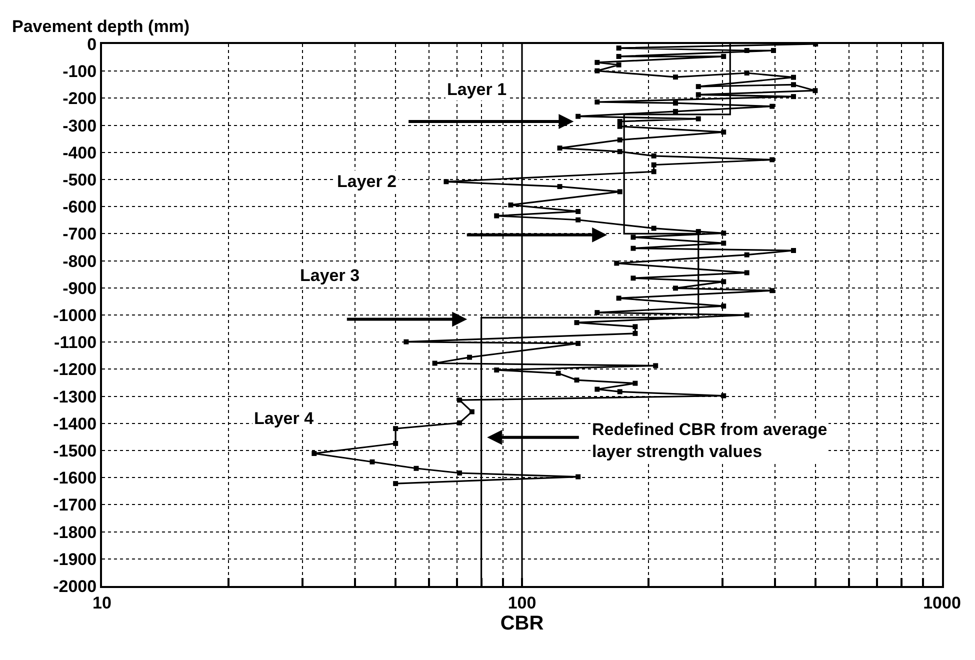 The width and height of the screenshot is (975, 660). What do you see at coordinates (79, 234) in the screenshot?
I see `y-tick-label: -700` at bounding box center [79, 234].